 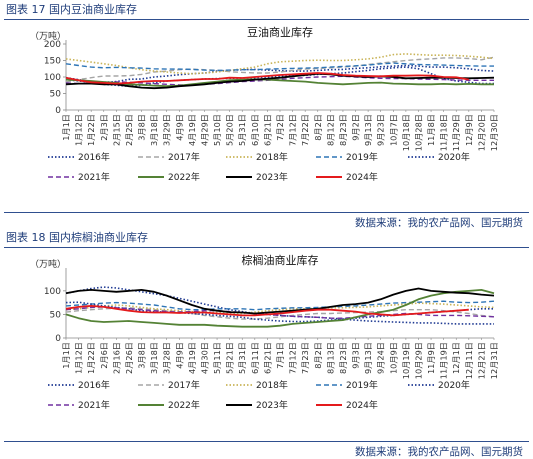 I want to click on x-tick-label: 6月10日, so click(x=255, y=130).